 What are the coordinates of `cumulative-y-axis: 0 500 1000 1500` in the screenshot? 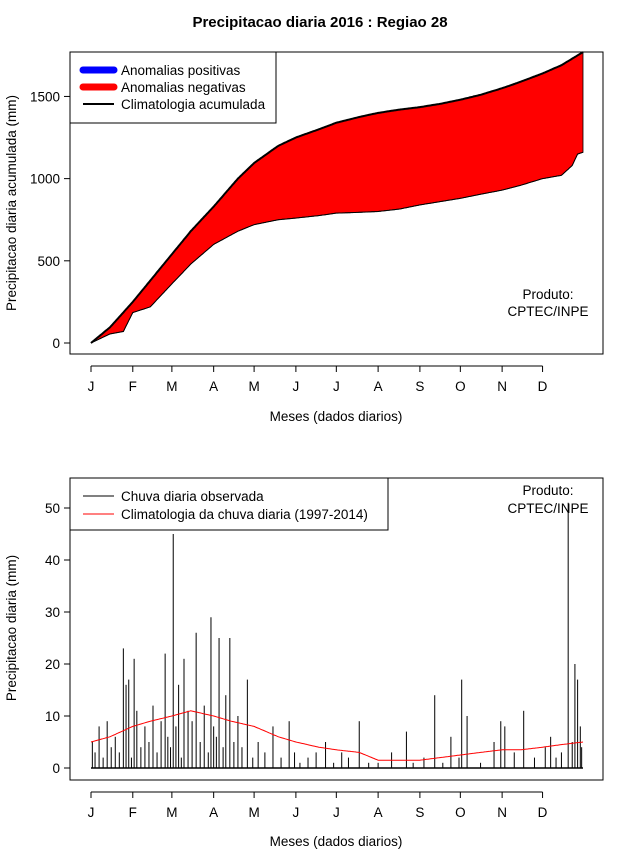 It's located at (50, 220).